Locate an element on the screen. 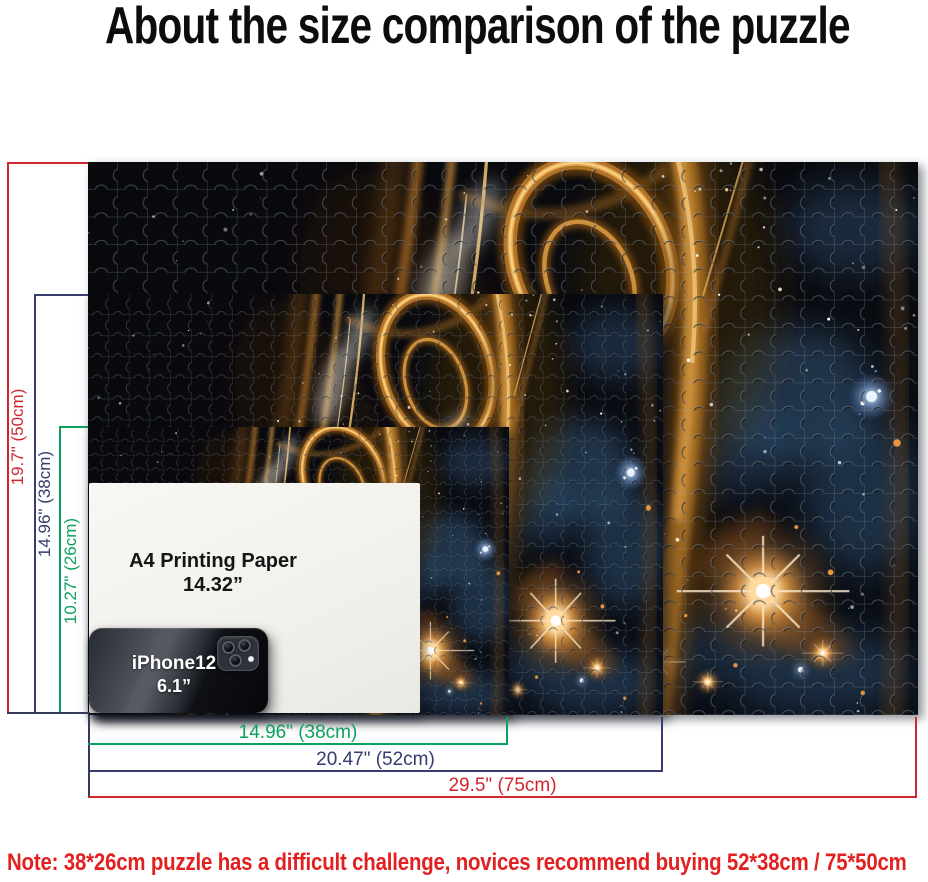 The width and height of the screenshot is (928, 882). height-bracket-26cm is located at coordinates (60, 570).